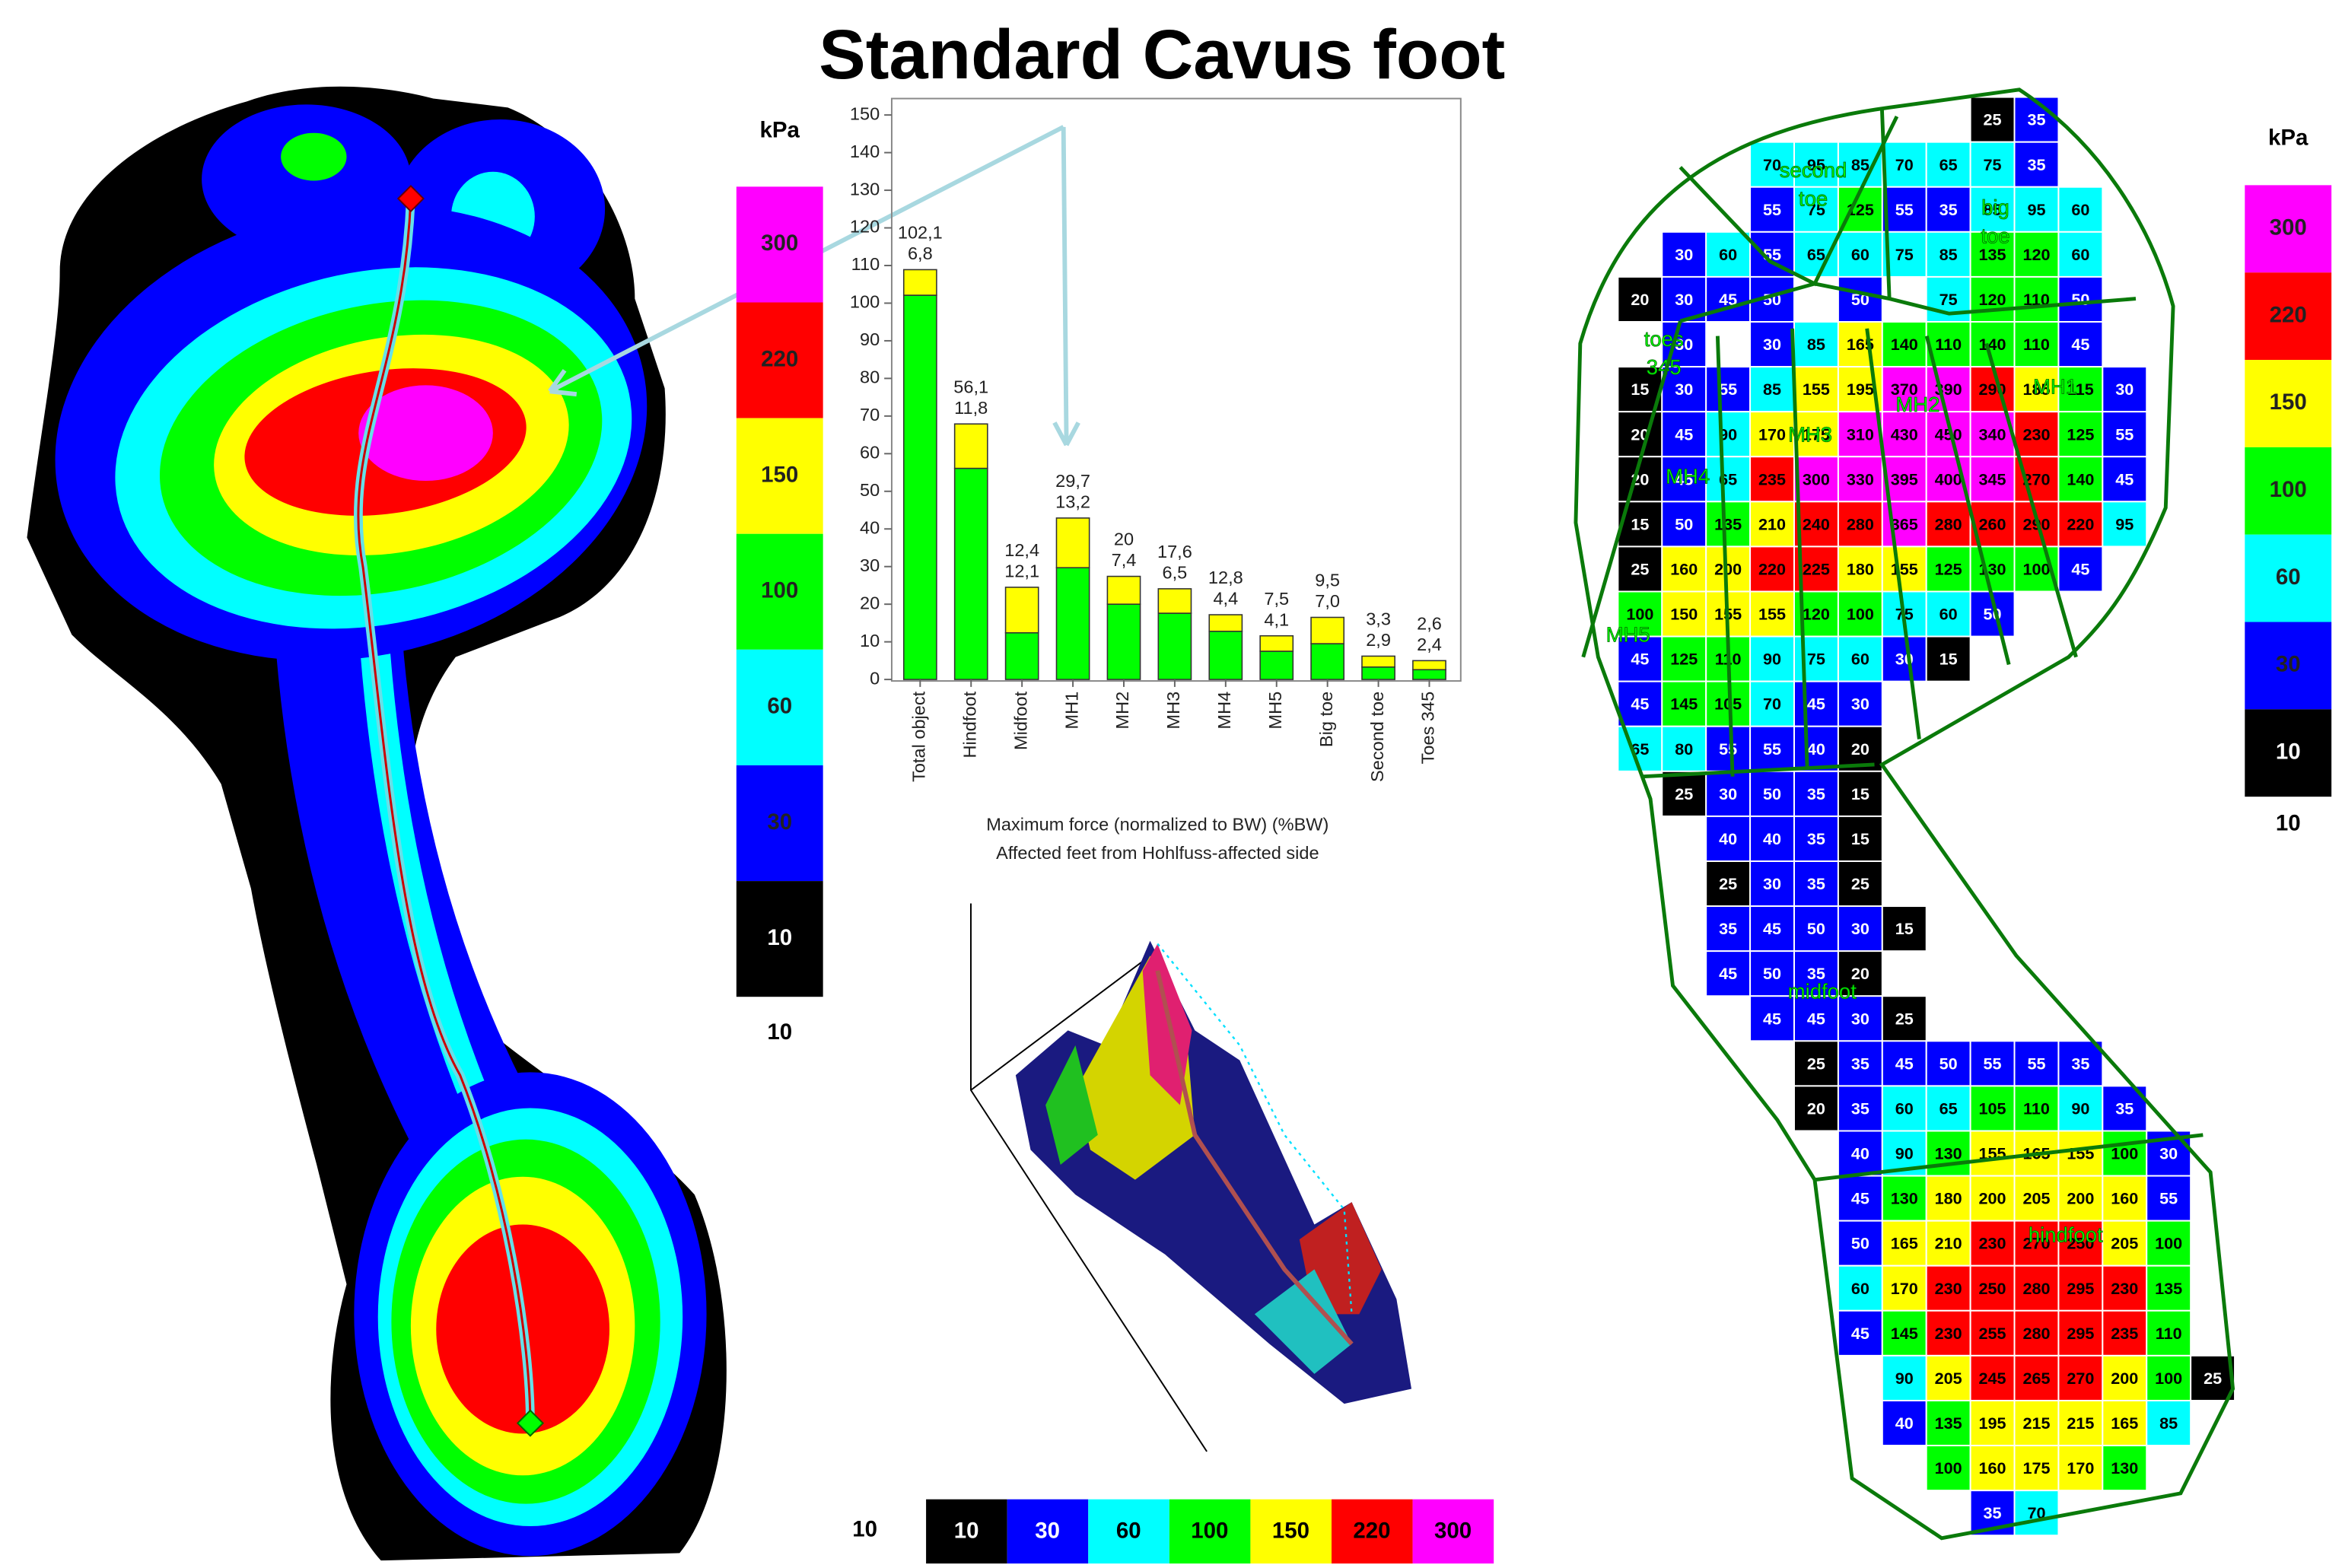  Describe the element at coordinates (1021, 610) in the screenshot. I see `bar-segment` at that location.